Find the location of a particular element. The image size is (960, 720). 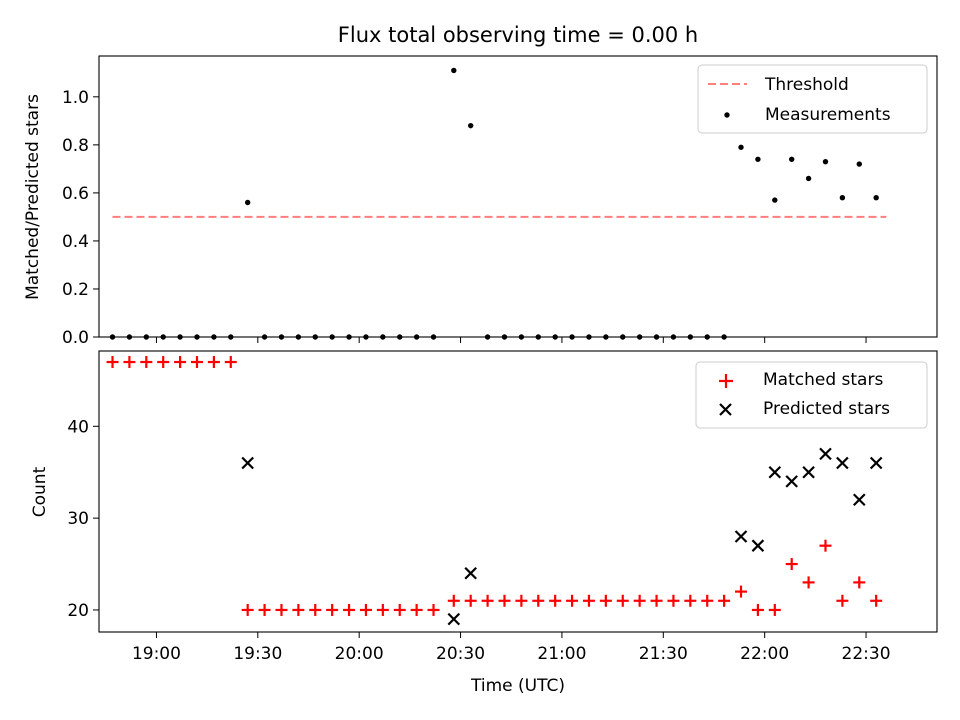

x-tick-label: 19:00 is located at coordinates (156, 654).